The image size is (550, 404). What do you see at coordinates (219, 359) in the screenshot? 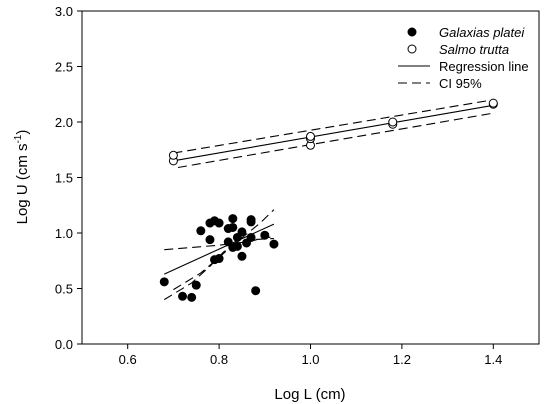
I see `x-tick-label: 0.8` at bounding box center [219, 359].